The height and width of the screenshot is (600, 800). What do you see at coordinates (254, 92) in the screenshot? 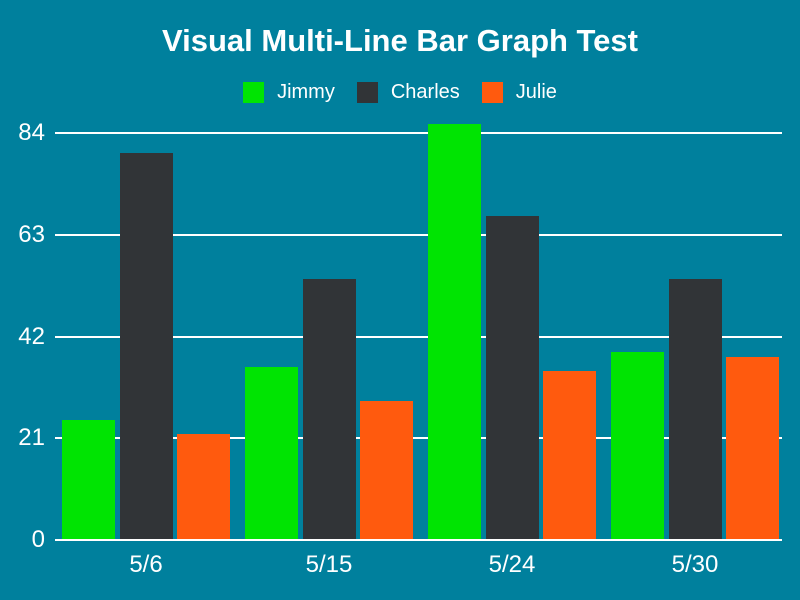
I see `legend-swatch-jimmy` at bounding box center [254, 92].